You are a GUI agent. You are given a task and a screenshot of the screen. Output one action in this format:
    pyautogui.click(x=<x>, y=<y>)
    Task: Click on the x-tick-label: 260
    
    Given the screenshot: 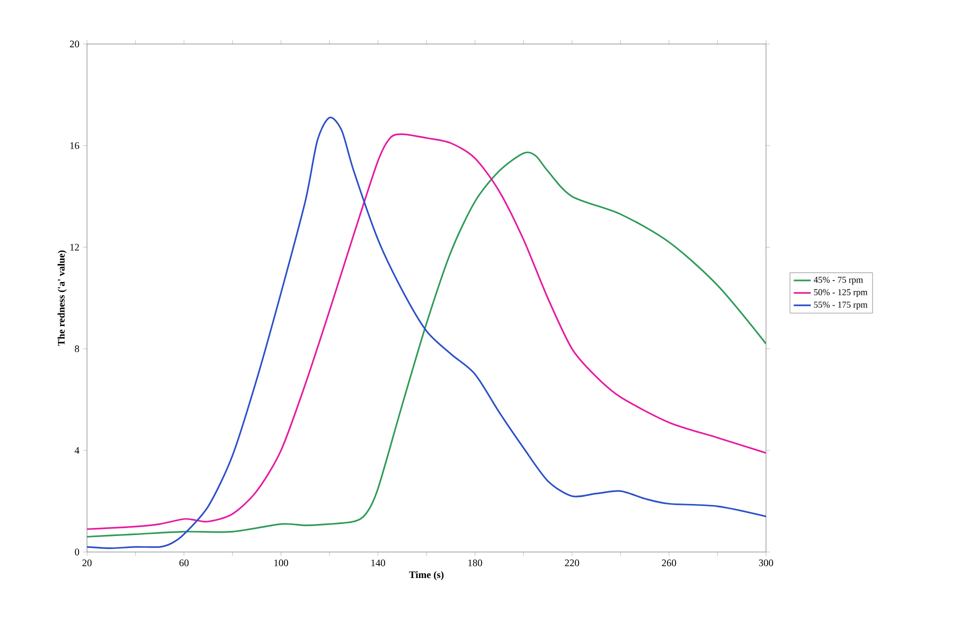 What is the action you would take?
    pyautogui.click(x=669, y=563)
    